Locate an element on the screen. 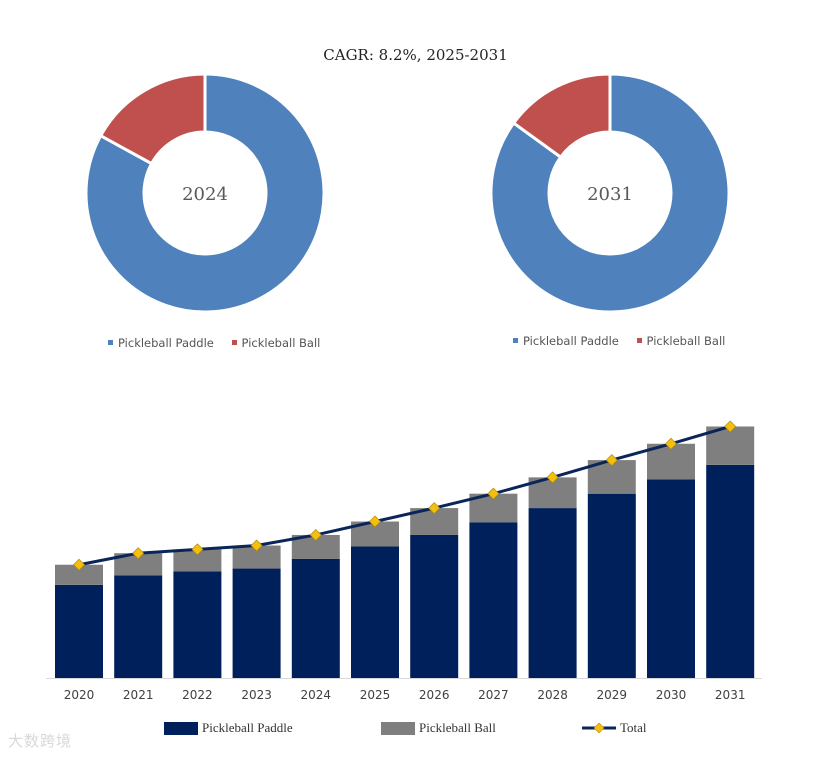 The image size is (831, 757). bar-ball-2020 is located at coordinates (79, 574).